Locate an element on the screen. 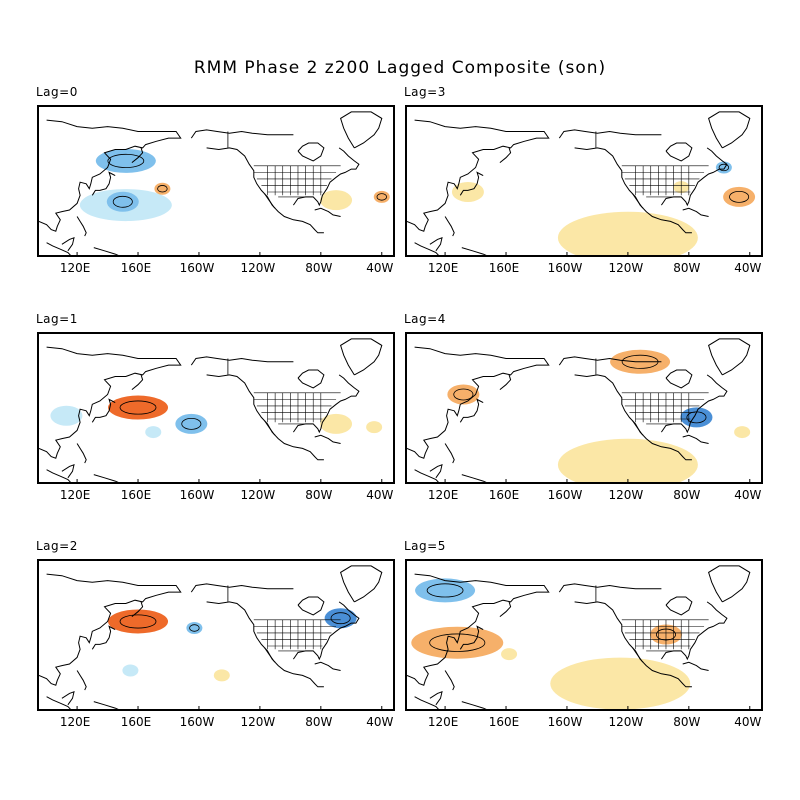  panel-label: Lag=4 is located at coordinates (425, 319).